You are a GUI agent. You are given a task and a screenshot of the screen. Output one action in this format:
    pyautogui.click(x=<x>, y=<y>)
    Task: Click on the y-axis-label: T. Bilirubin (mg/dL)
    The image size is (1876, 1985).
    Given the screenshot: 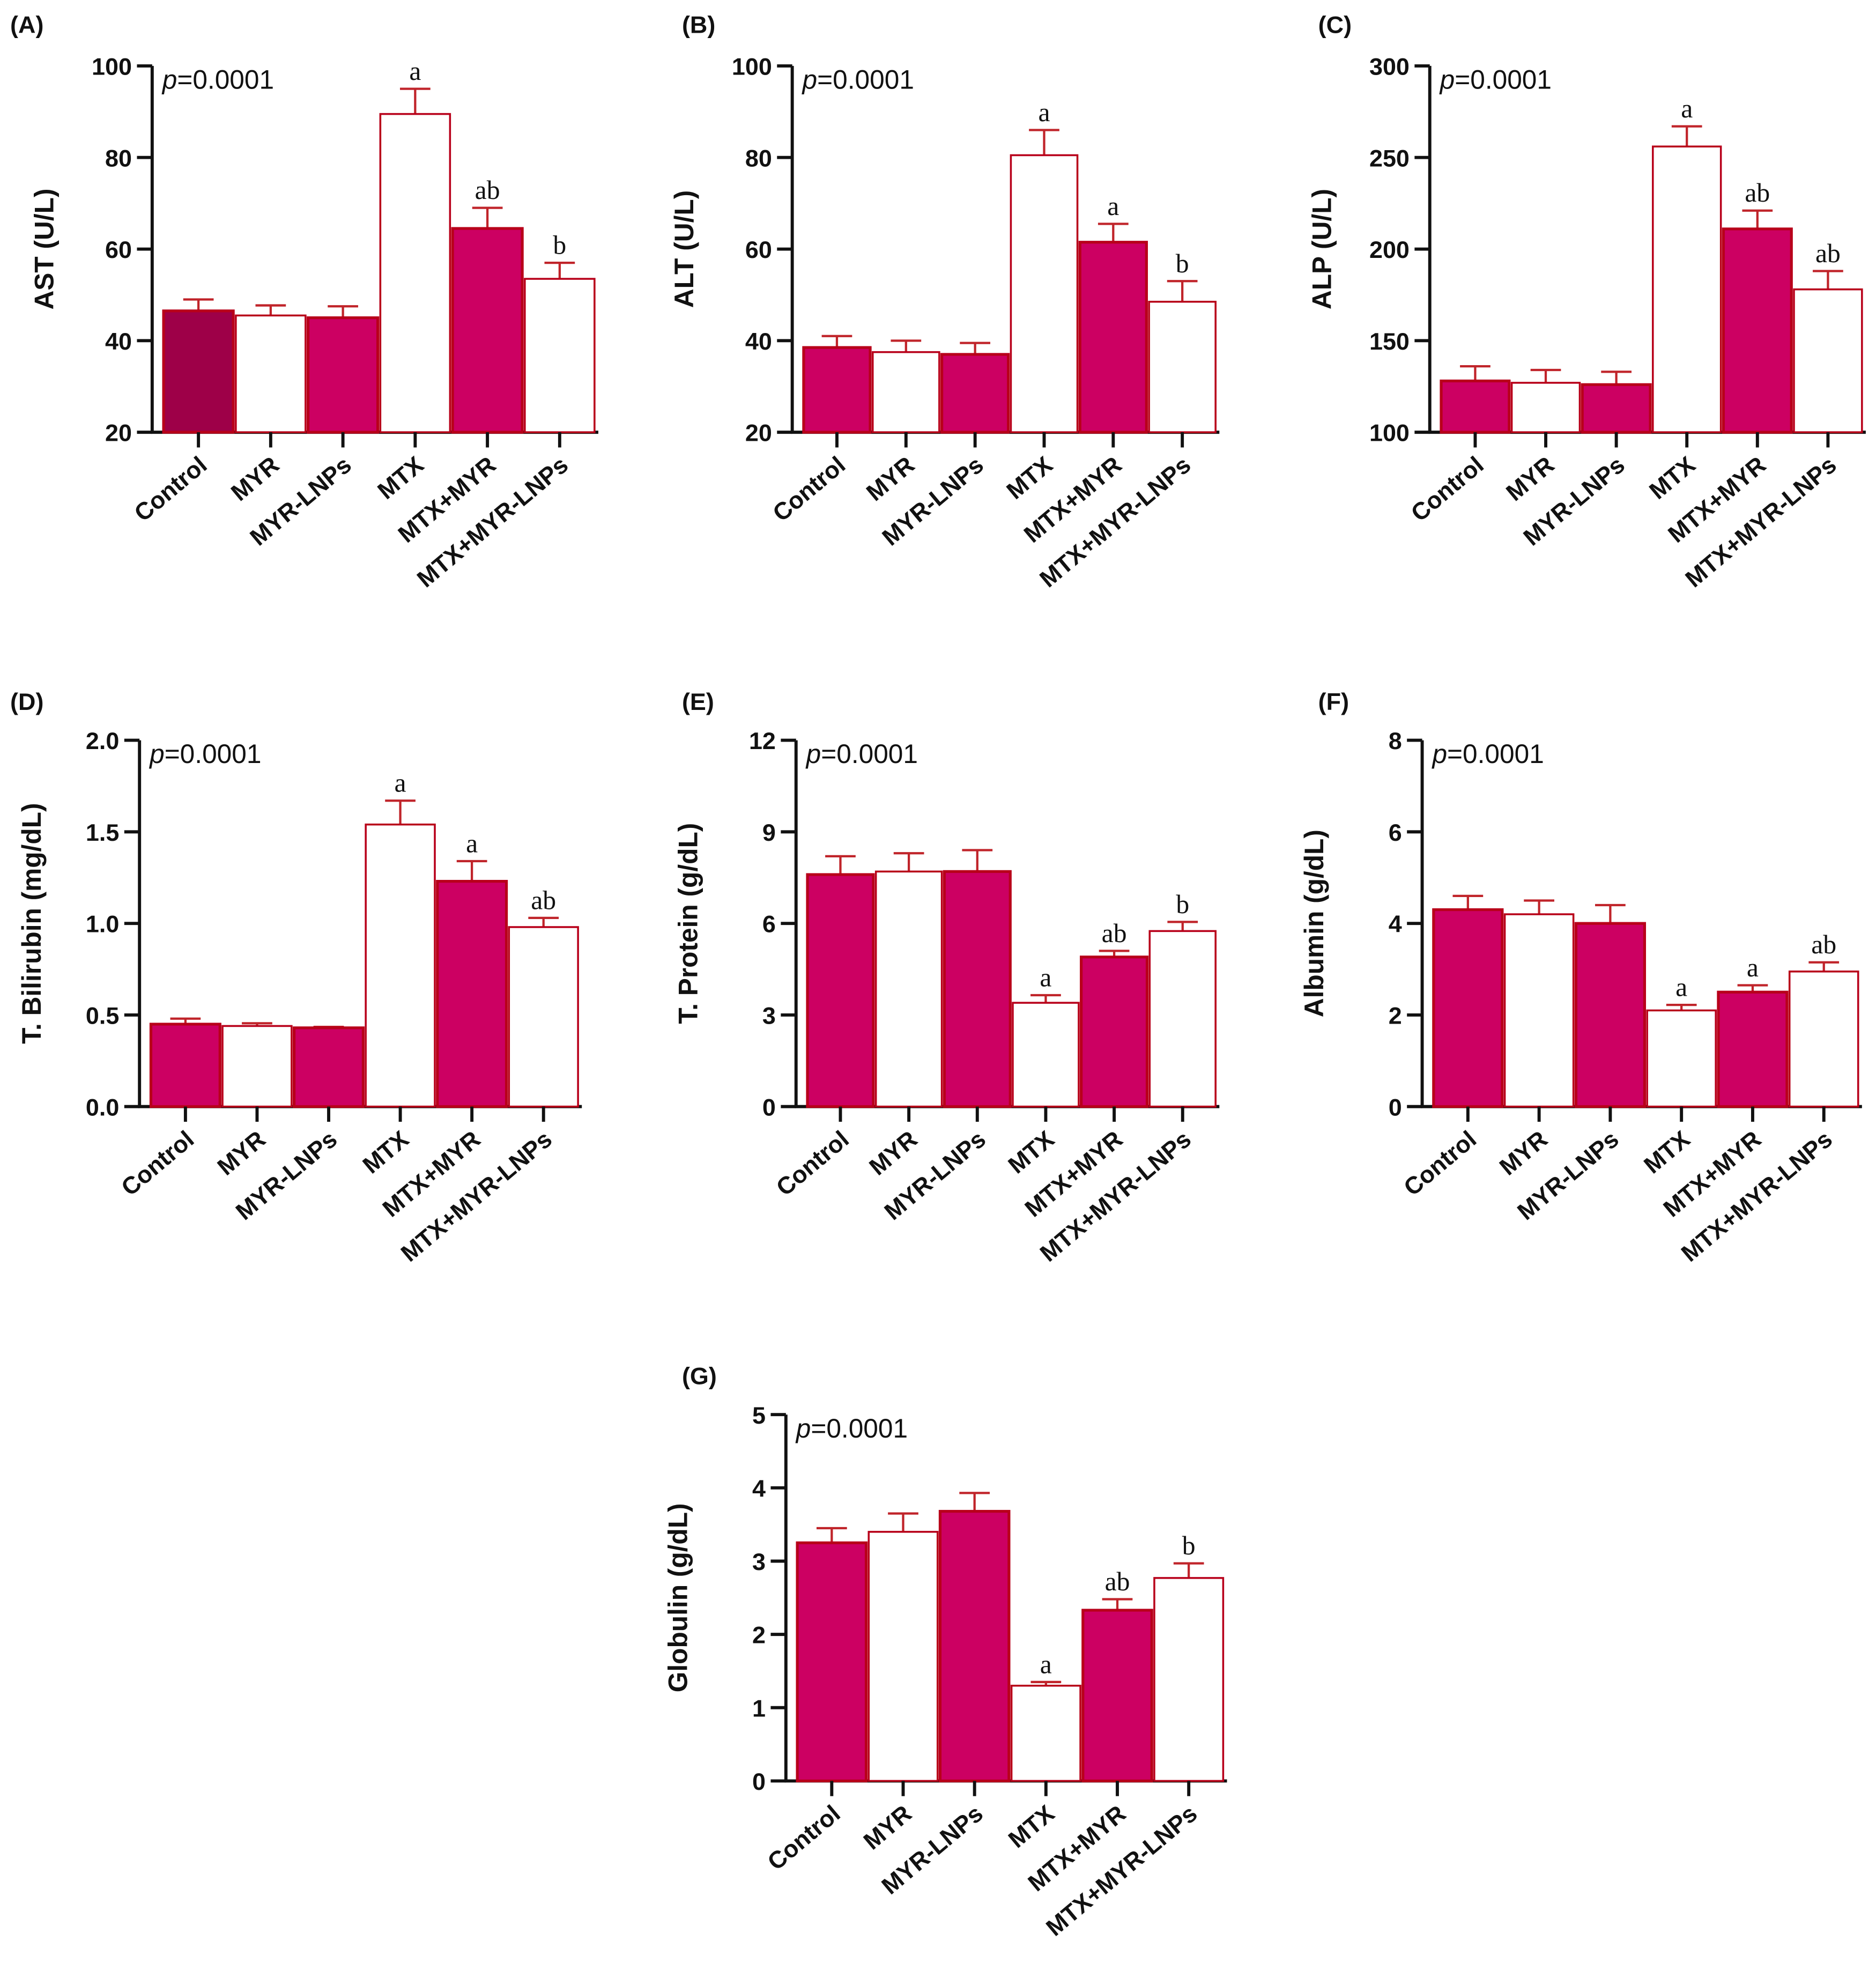 What is the action you would take?
    pyautogui.click(x=32, y=923)
    